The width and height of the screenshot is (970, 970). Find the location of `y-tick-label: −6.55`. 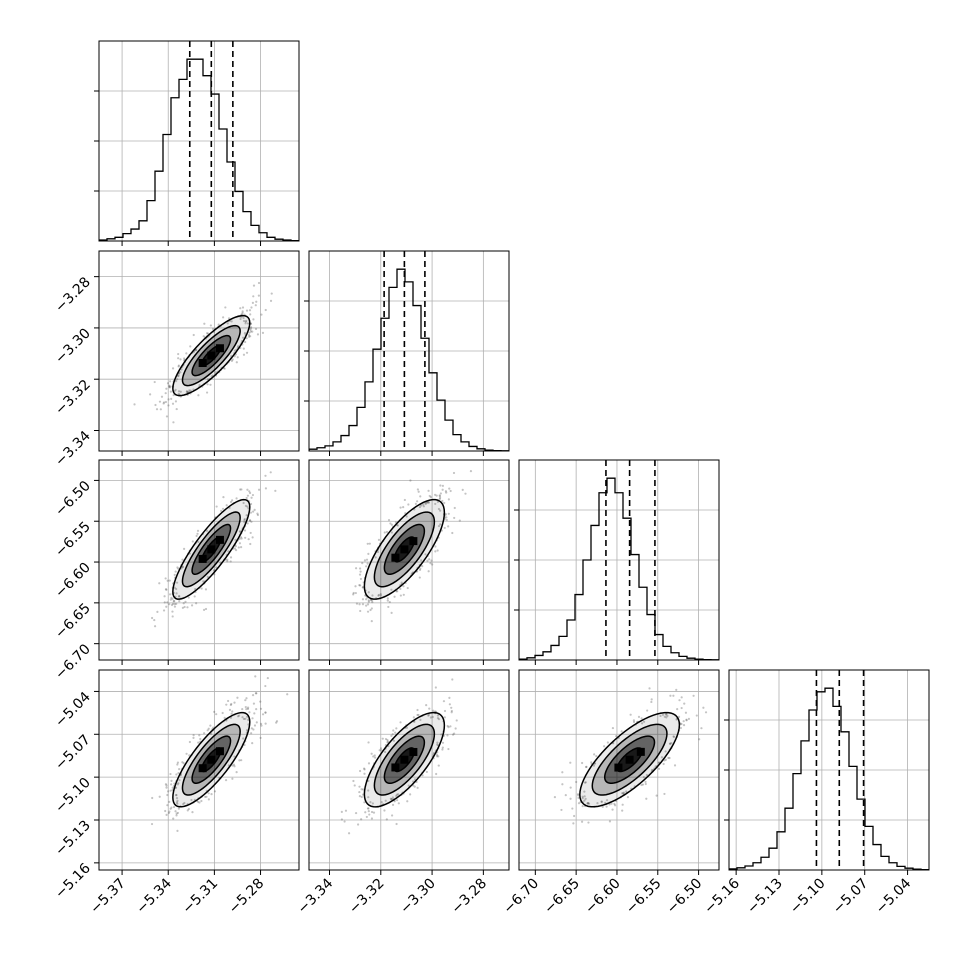

y-tick-label: −6.55 is located at coordinates (73, 540).